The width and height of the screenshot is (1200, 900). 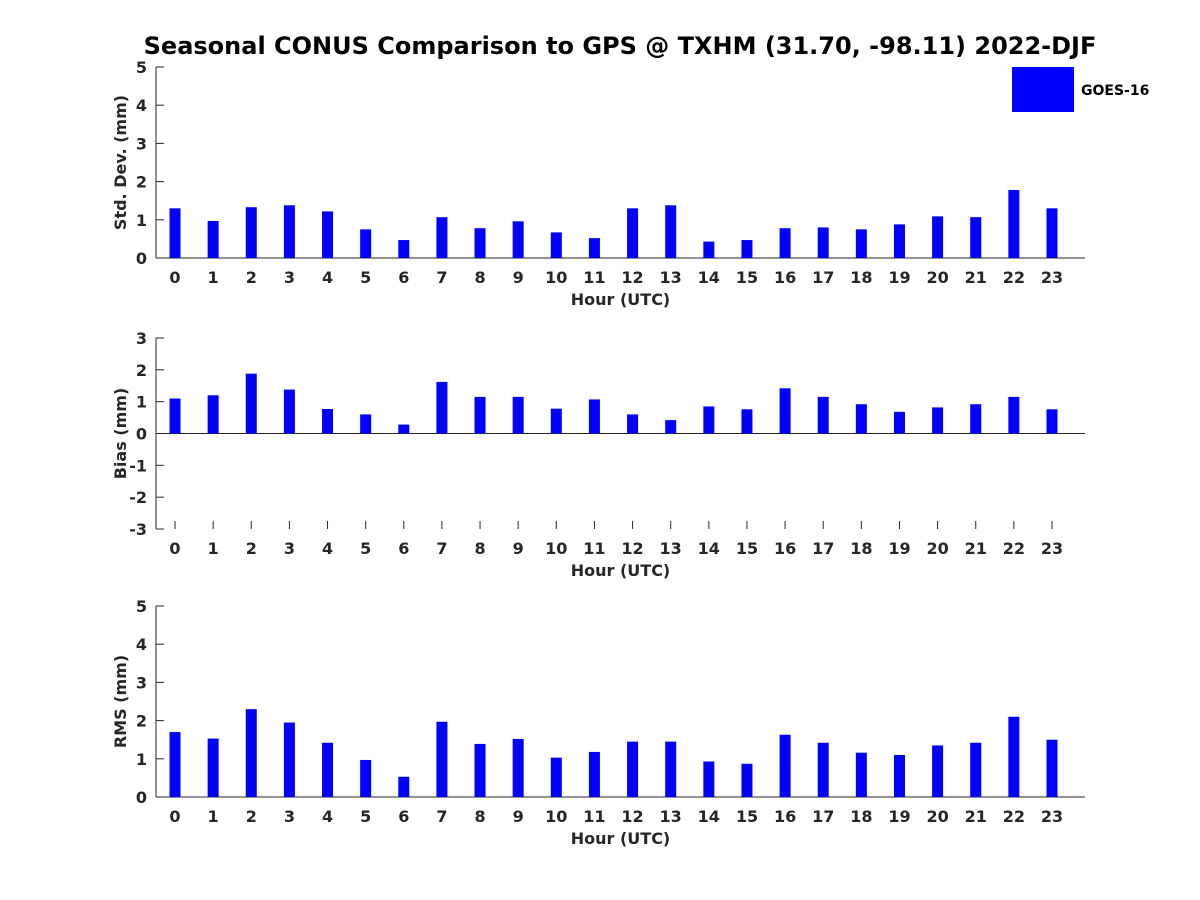 What do you see at coordinates (141, 721) in the screenshot?
I see `y-tick-label: 2` at bounding box center [141, 721].